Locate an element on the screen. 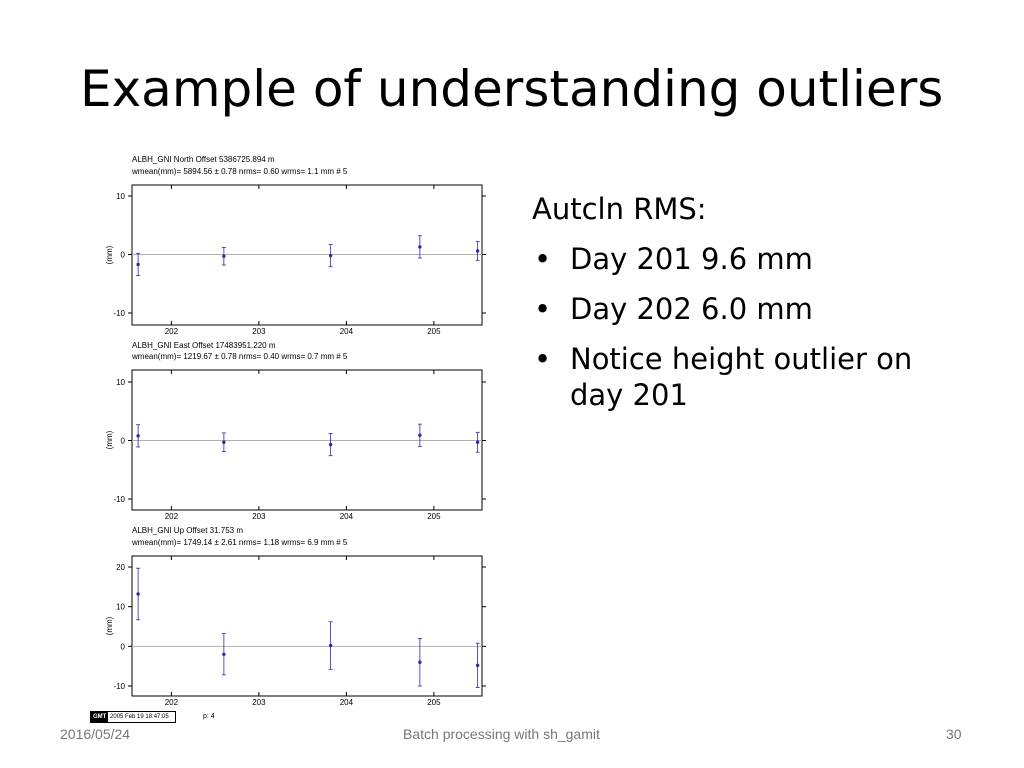 Image resolution: width=1024 pixels, height=768 pixels. bullet-item: • Notice height outlier on day 201 is located at coordinates (752, 378).